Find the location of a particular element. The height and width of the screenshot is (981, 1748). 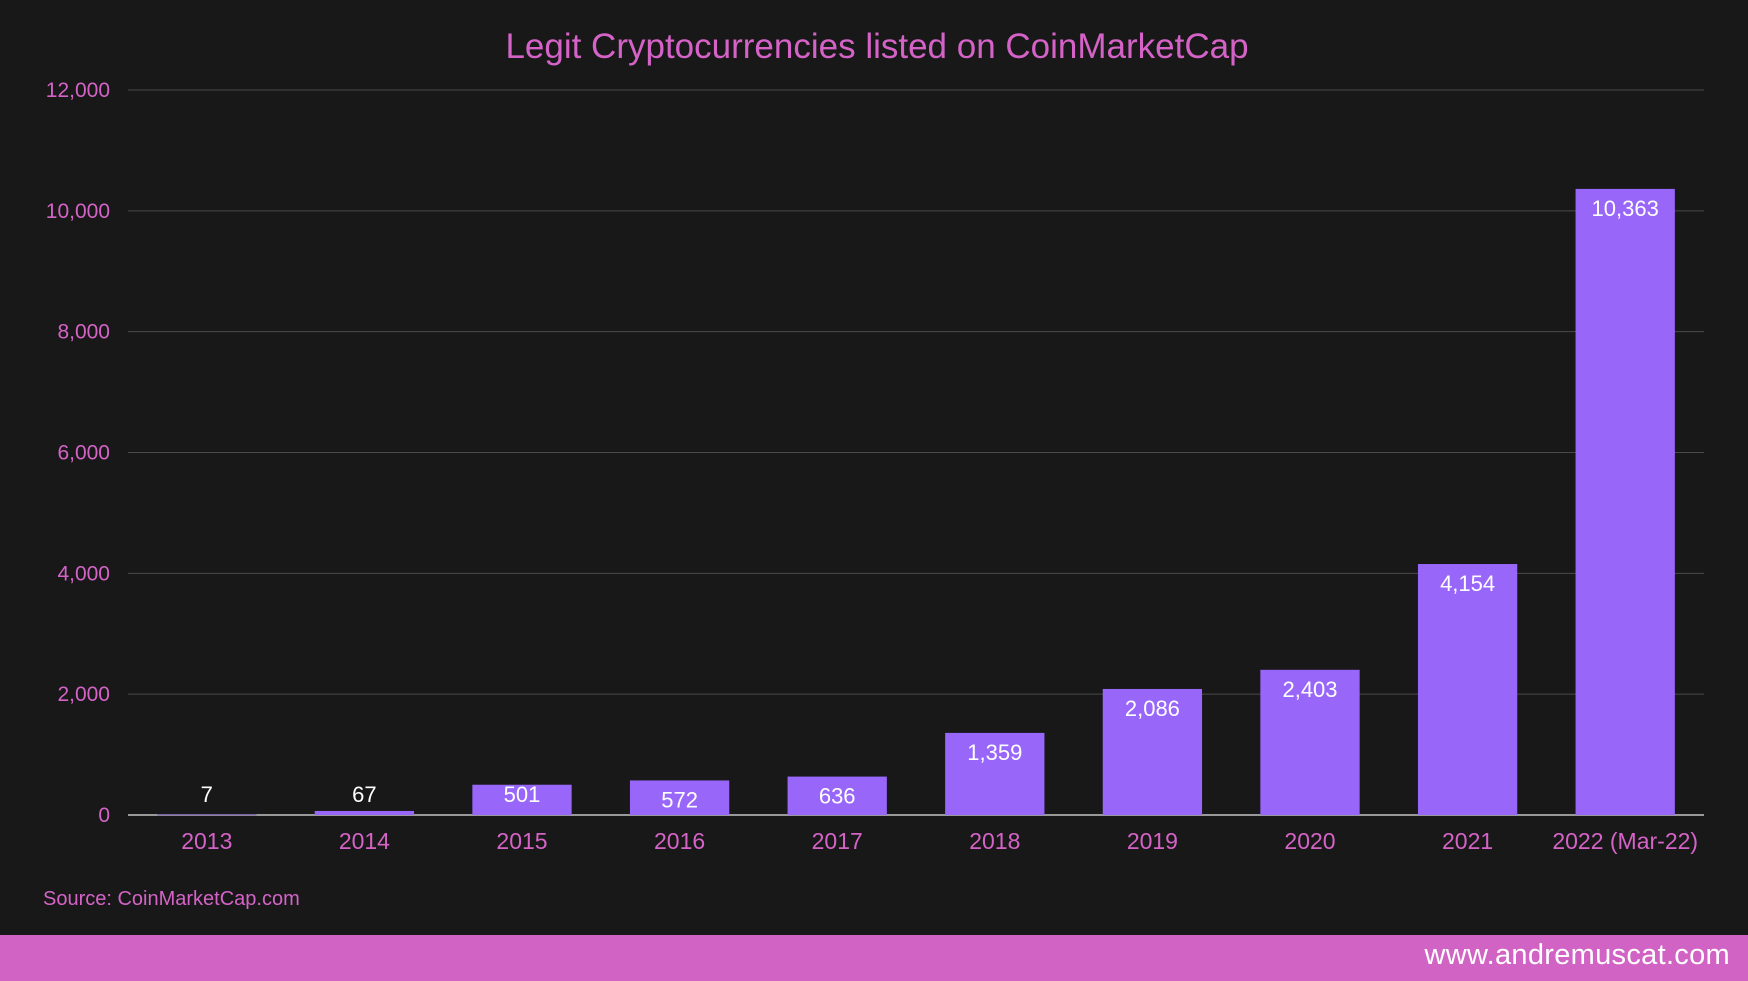

bar-2015 is located at coordinates (522, 799).